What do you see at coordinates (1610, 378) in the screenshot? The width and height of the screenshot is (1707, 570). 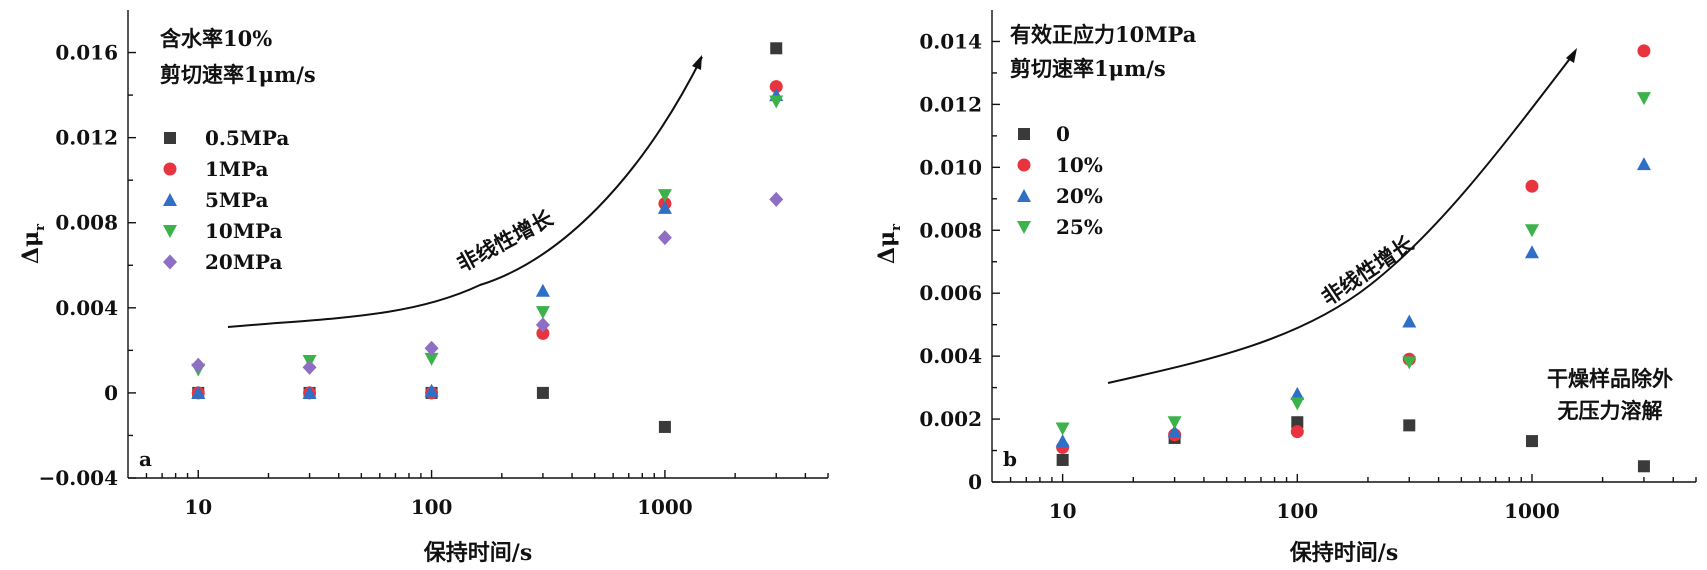 I see `note-line-1: 干燥样品除外` at bounding box center [1610, 378].